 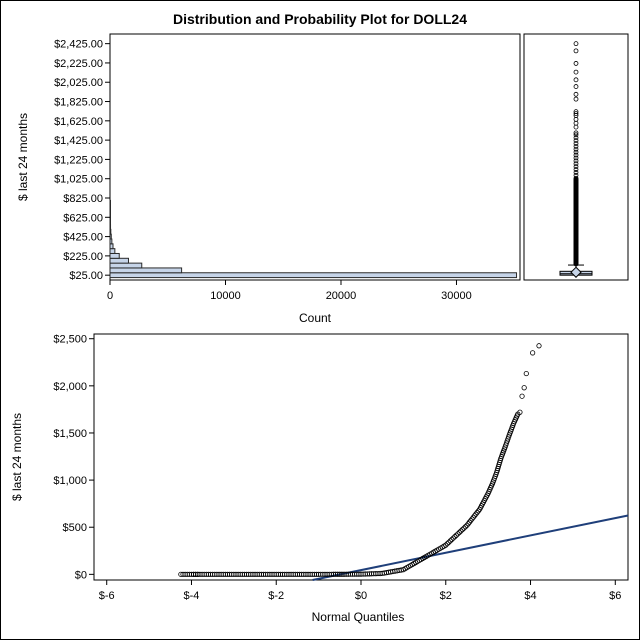 I want to click on histogram-y-axis-label: $ last 24 months, so click(x=23, y=157).